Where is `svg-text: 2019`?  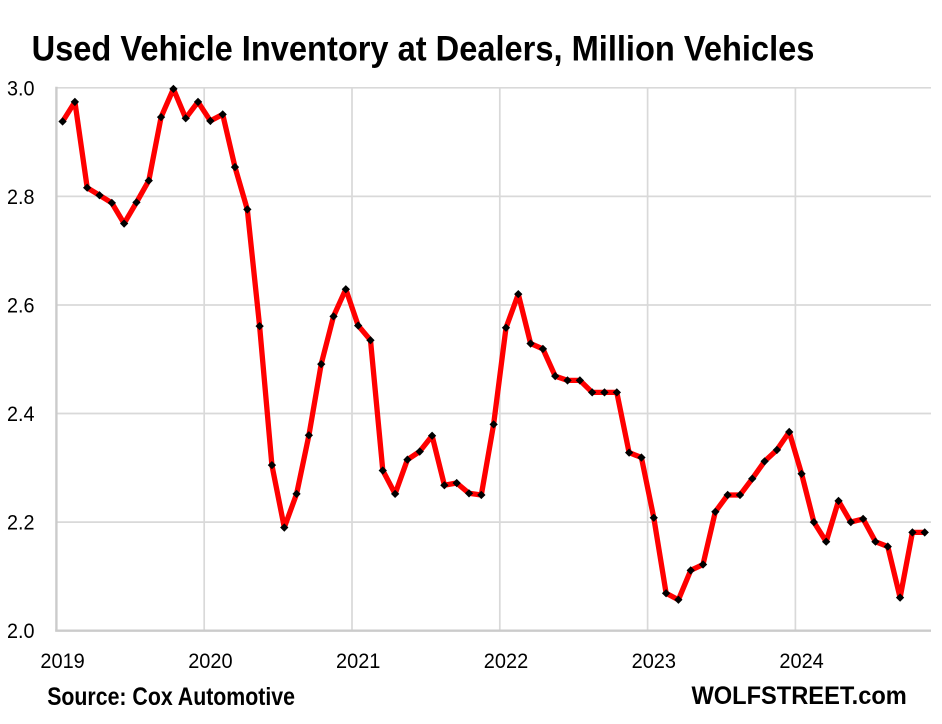
svg-text: 2019 is located at coordinates (62, 661).